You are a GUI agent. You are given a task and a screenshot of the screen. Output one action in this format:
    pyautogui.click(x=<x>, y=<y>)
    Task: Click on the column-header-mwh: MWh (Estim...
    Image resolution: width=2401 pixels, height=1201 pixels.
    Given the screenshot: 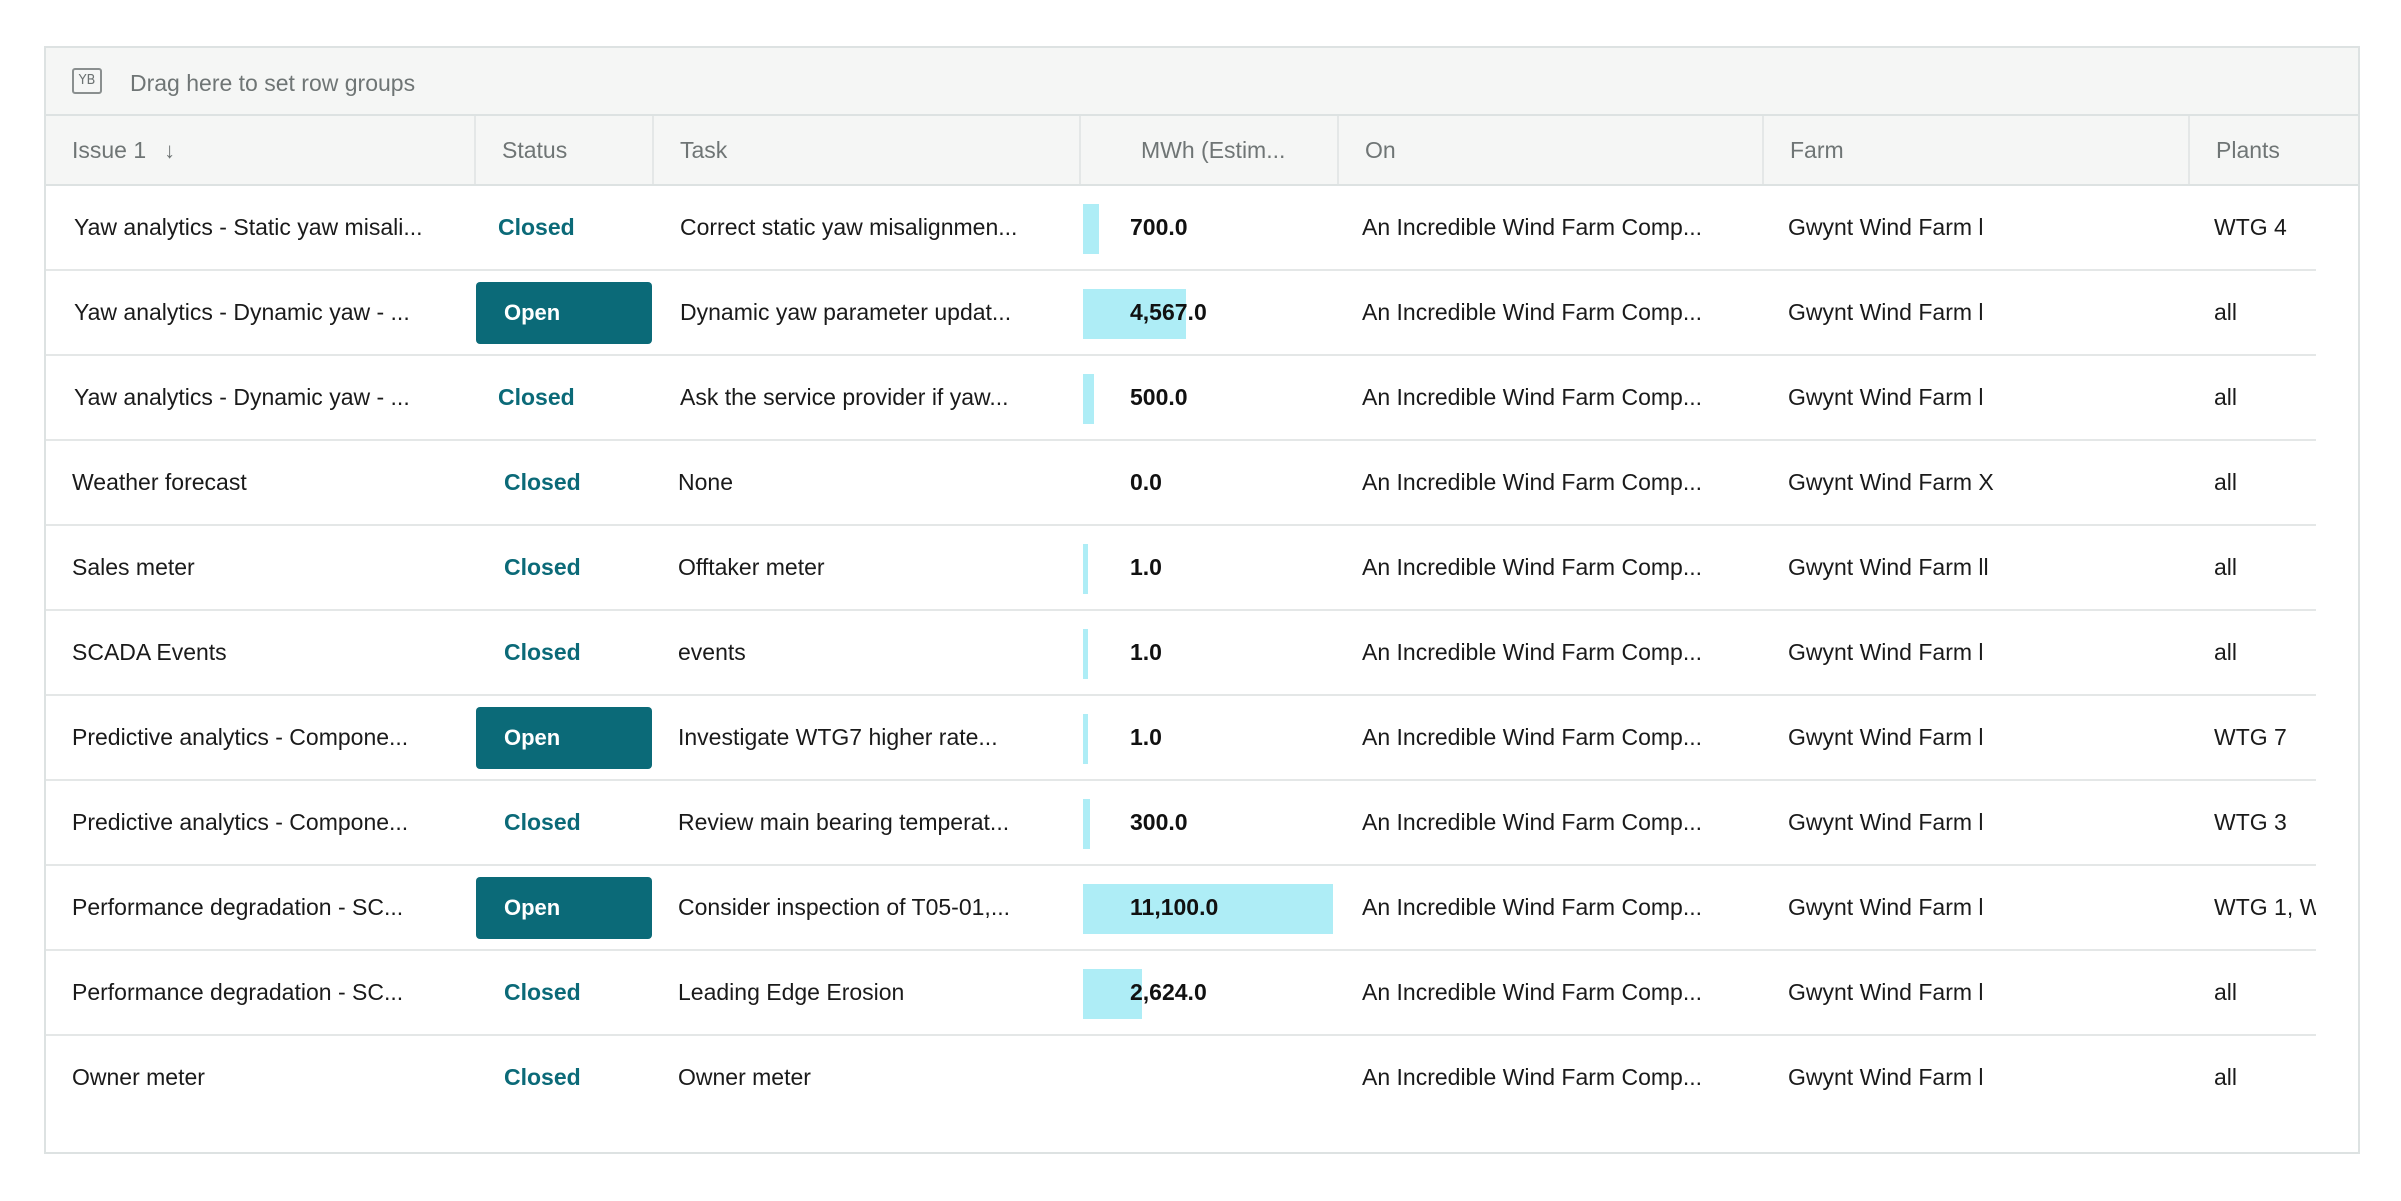 What is the action you would take?
    pyautogui.click(x=1210, y=150)
    